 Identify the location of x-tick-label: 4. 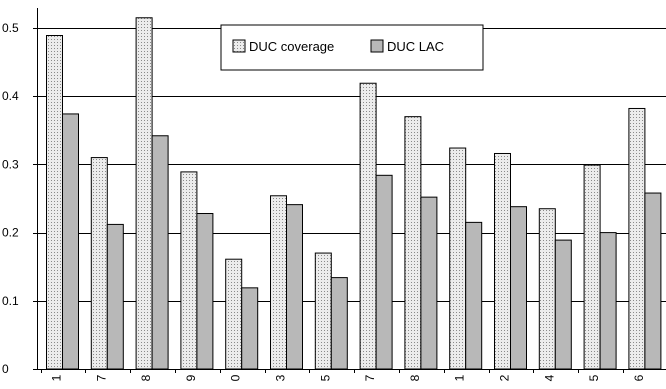
(549, 377).